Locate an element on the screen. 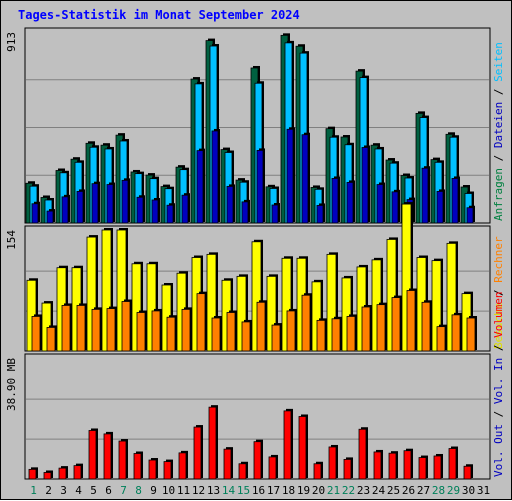 This screenshot has height=501, width=512. day-label-26: 26 is located at coordinates (408, 490).